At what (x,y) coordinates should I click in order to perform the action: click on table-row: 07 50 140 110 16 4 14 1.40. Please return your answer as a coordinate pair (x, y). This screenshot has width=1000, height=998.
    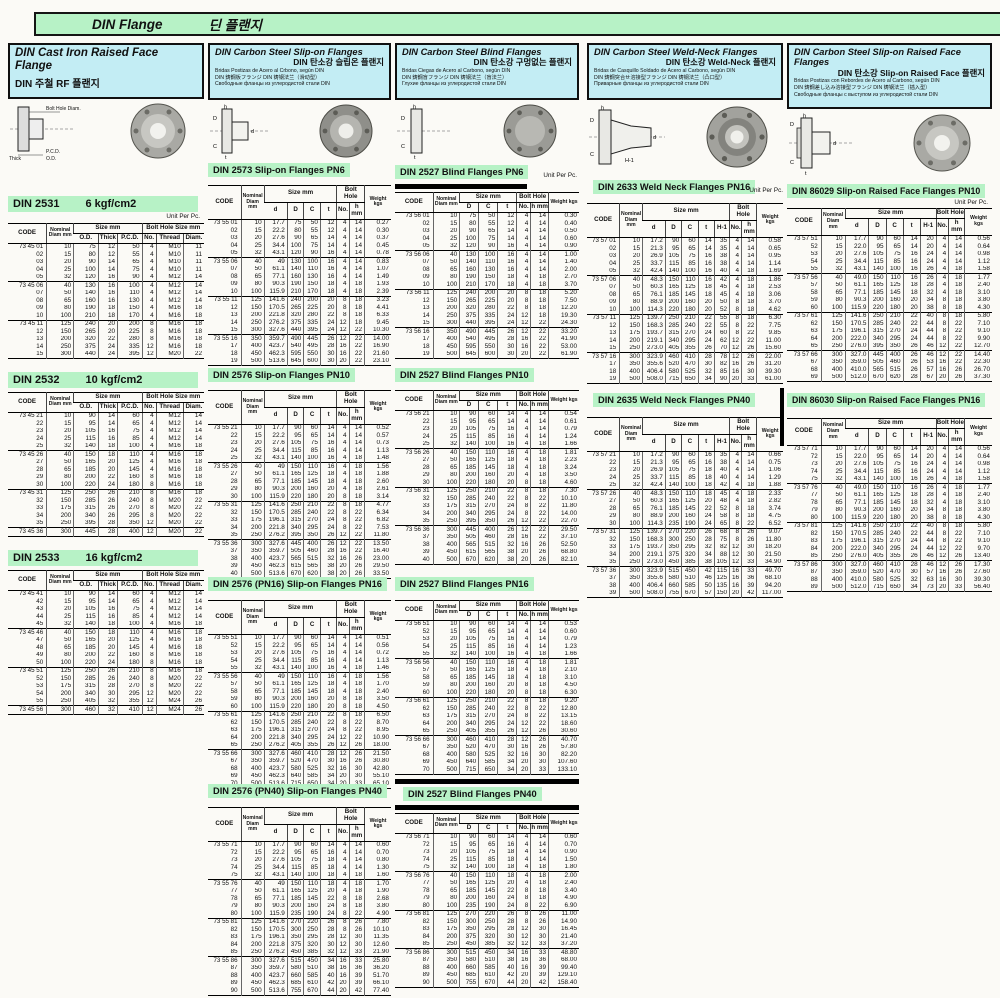
    Looking at the image, I should click on (500, 262).